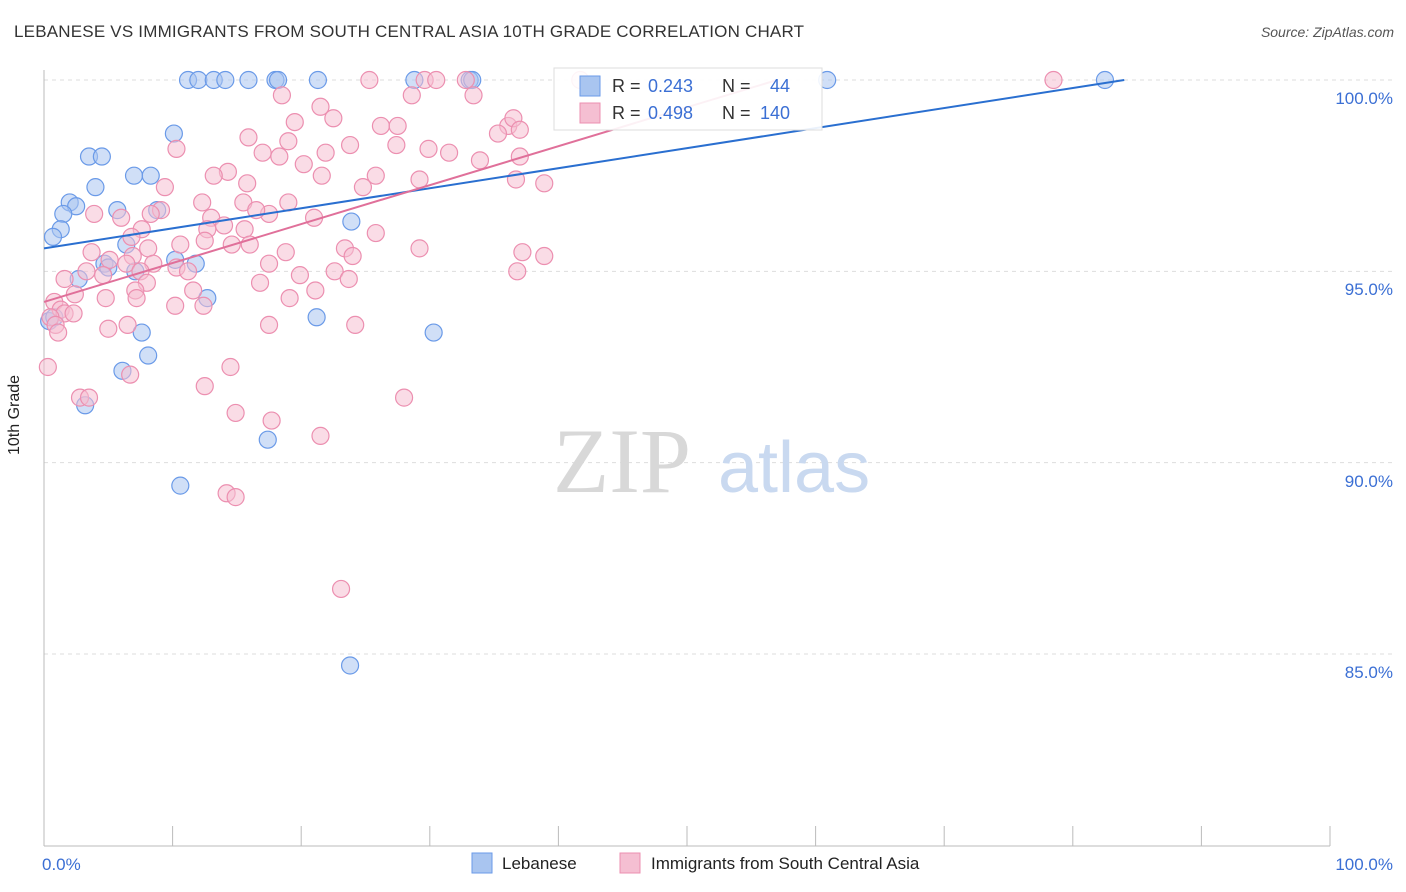 This screenshot has height=892, width=1406. Describe the element at coordinates (1369, 481) in the screenshot. I see `y-tick-label-90: 90.0%` at that location.